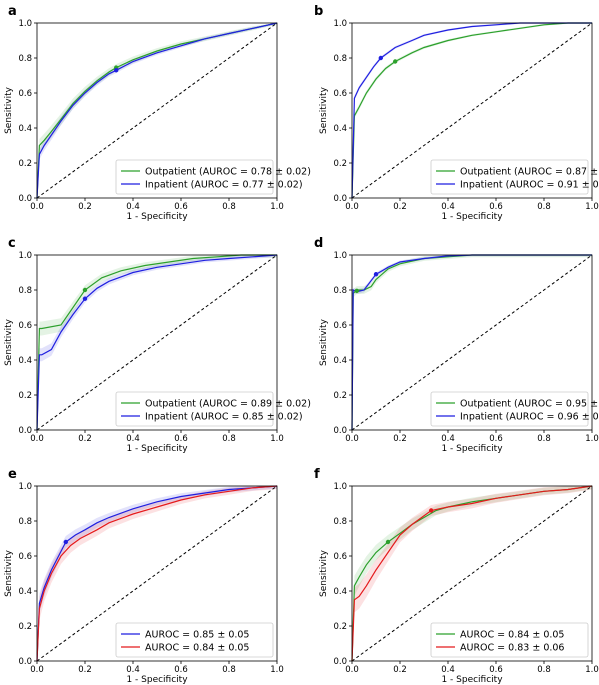  Describe the element at coordinates (197, 635) in the screenshot. I see `legend-entry: AUROC = 0.85 ± 0.05` at that location.